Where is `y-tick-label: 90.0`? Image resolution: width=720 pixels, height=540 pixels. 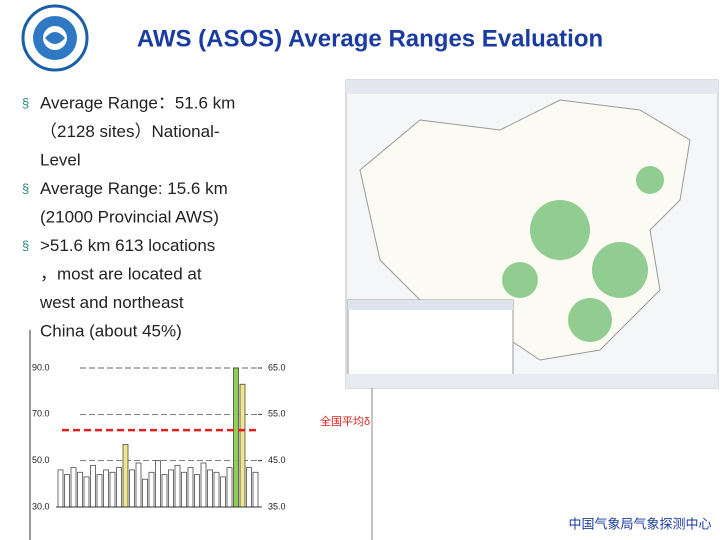
y-tick-label: 90.0 is located at coordinates (41, 367).